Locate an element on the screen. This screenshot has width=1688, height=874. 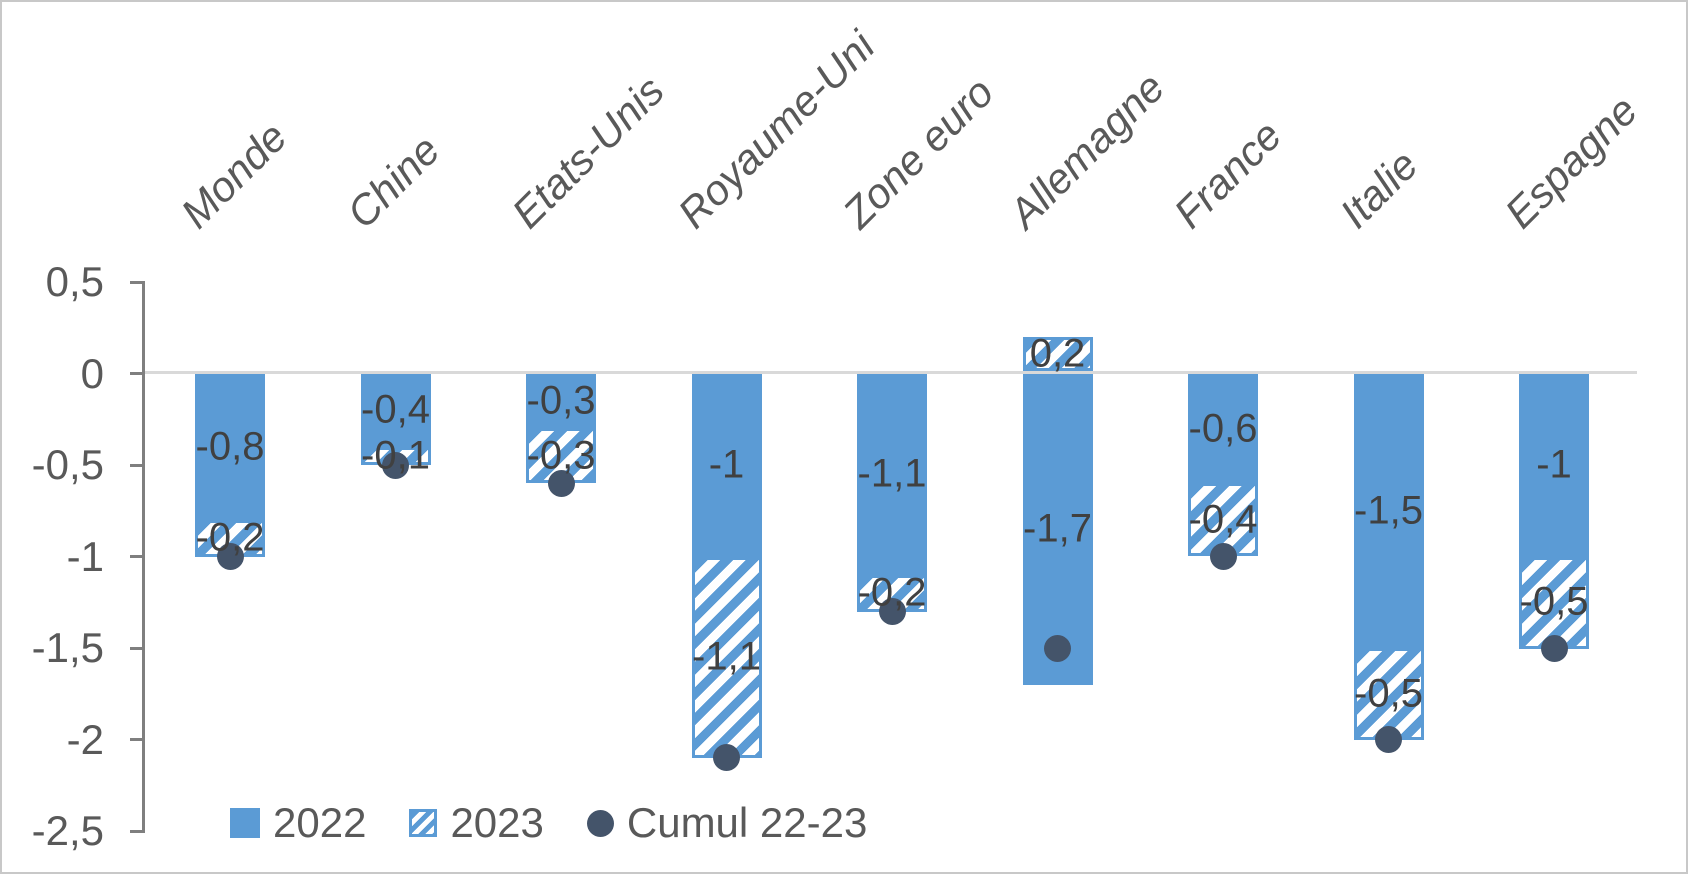
data-label-2022: -1,1 is located at coordinates (892, 473).